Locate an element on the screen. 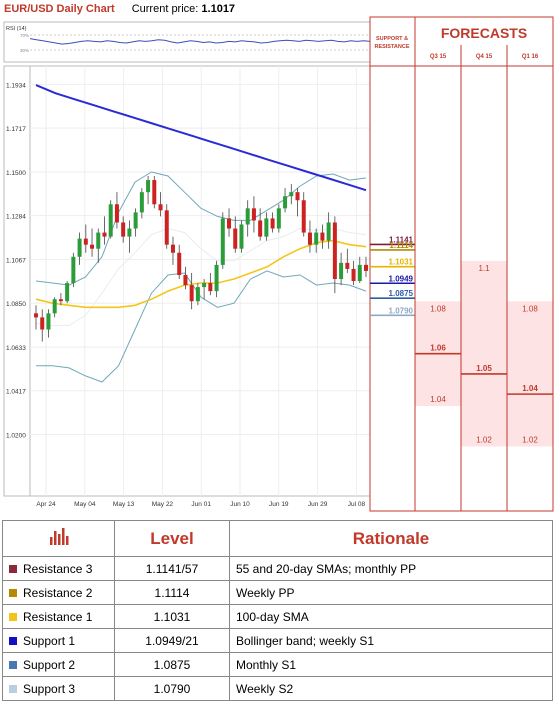 This screenshot has width=555, height=701. level-name: Resistance 2 is located at coordinates (58, 592).